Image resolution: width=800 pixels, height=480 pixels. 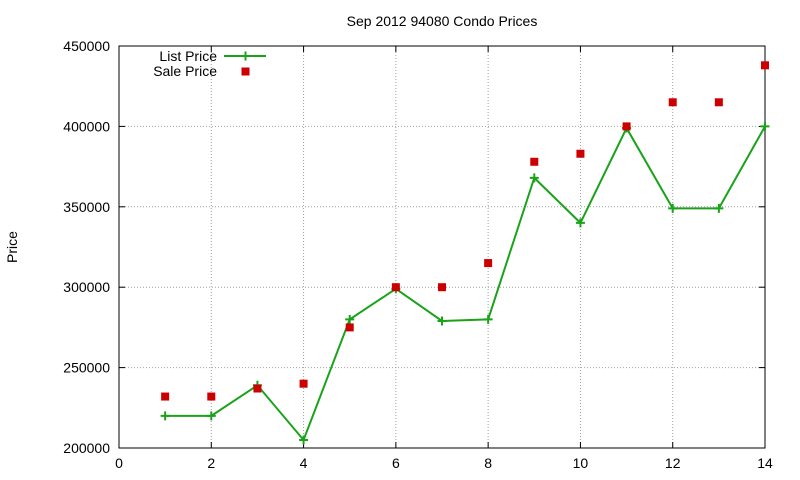 I want to click on y-tick-label: 250000, so click(x=86, y=368).